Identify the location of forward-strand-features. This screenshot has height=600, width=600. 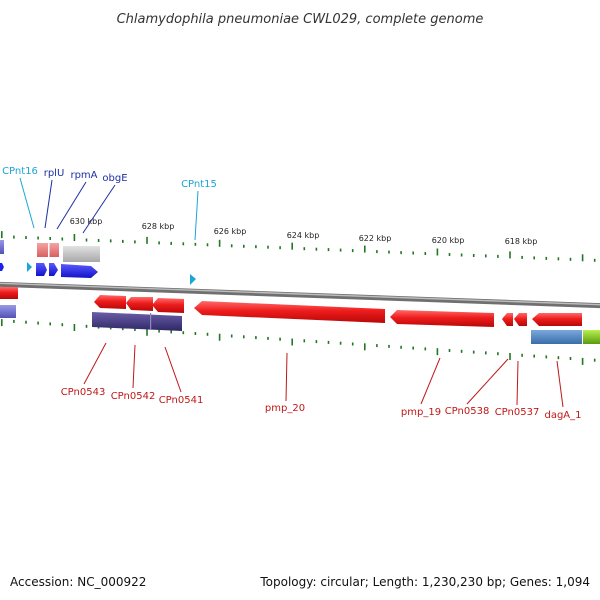
(98, 262).